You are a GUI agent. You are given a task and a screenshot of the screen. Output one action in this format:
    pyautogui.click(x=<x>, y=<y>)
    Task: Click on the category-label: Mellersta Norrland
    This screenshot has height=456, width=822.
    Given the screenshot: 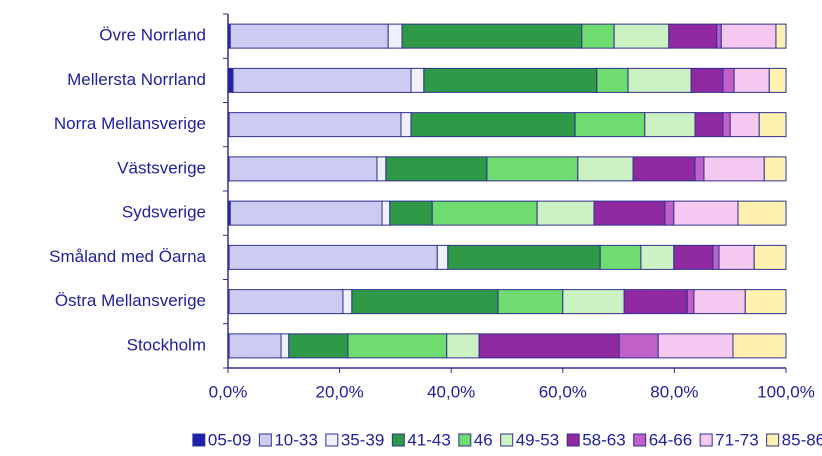 What is the action you would take?
    pyautogui.click(x=136, y=79)
    